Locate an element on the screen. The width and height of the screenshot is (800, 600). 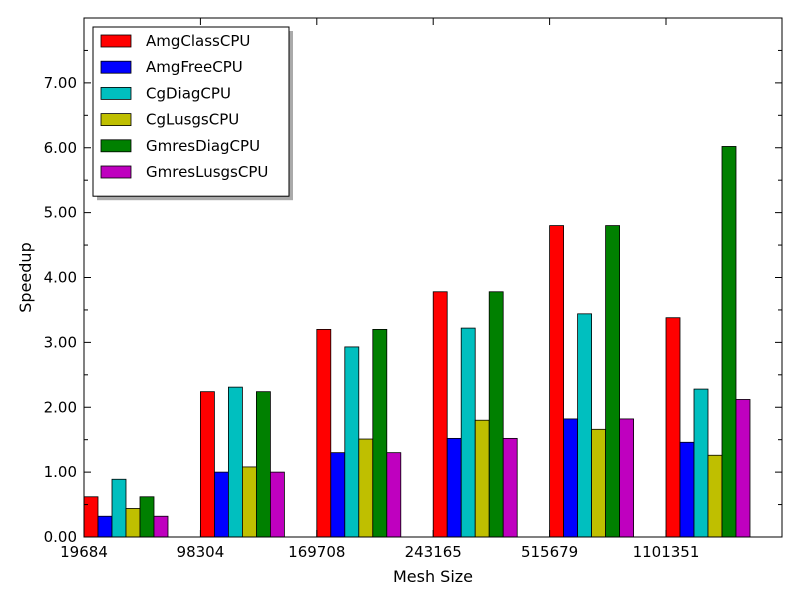
x-tick-label: 515679 is located at coordinates (549, 552).